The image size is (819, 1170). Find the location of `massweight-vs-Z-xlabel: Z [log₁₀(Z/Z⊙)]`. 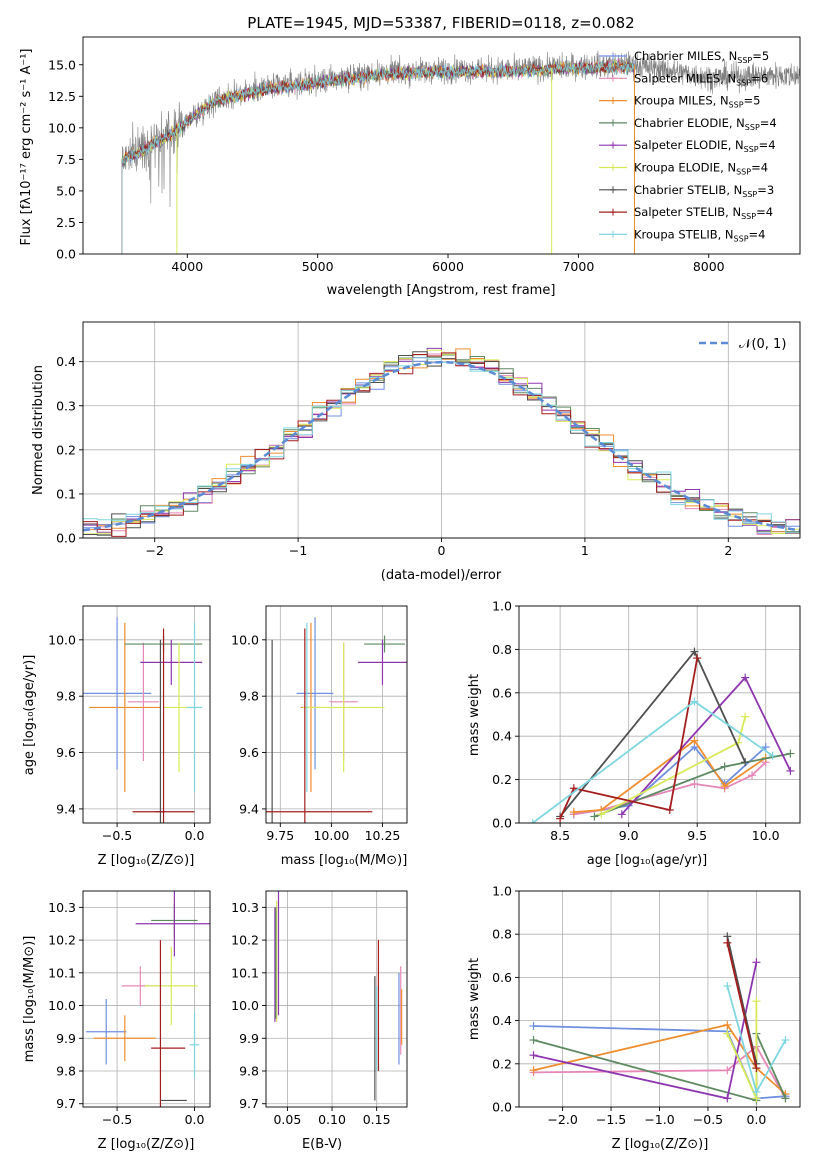

massweight-vs-Z-xlabel: Z [log₁₀(Z/Z⊙)] is located at coordinates (660, 1144).